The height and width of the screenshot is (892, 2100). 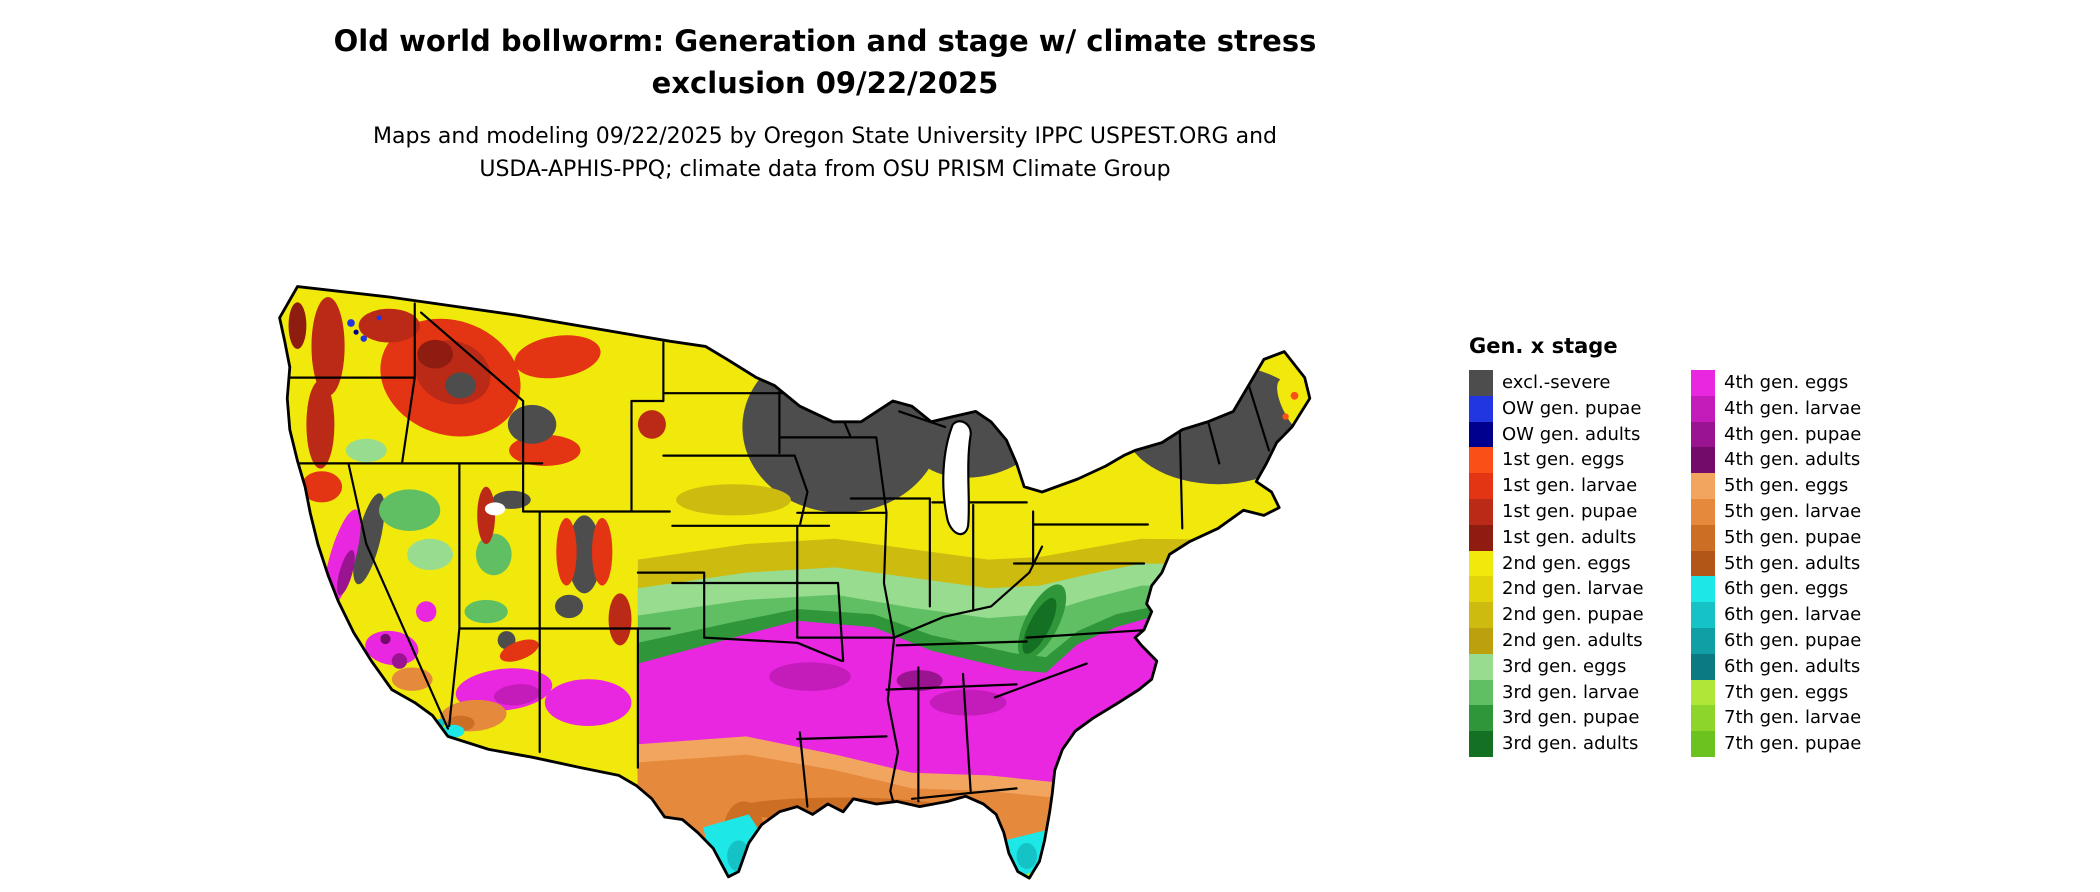 I want to click on legend-row: 6th gen. adults, so click(x=1776, y=666).